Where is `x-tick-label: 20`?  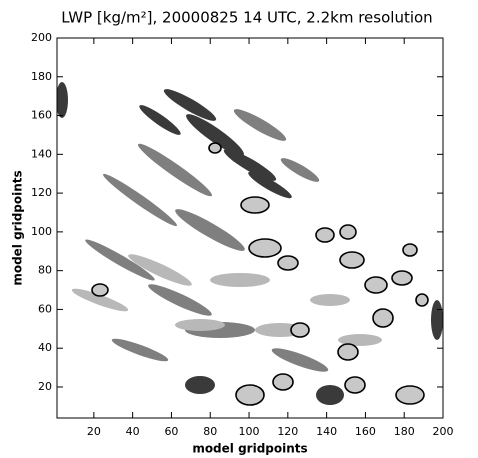
x-tick-label: 20 is located at coordinates (94, 431).